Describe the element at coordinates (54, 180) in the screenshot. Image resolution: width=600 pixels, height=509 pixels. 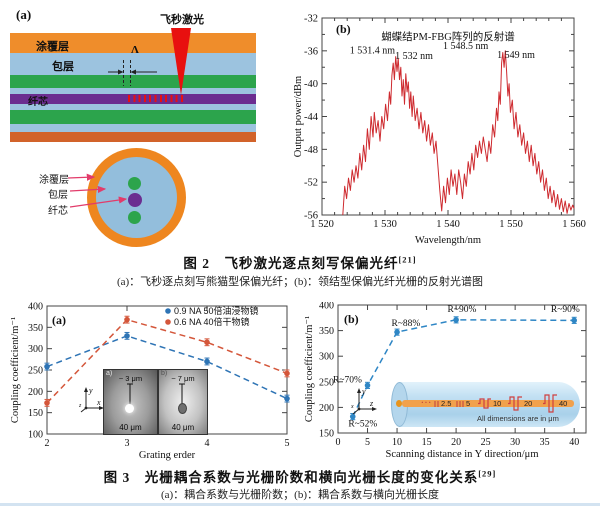
I see `cross-coating-label: 涂覆层` at that location.